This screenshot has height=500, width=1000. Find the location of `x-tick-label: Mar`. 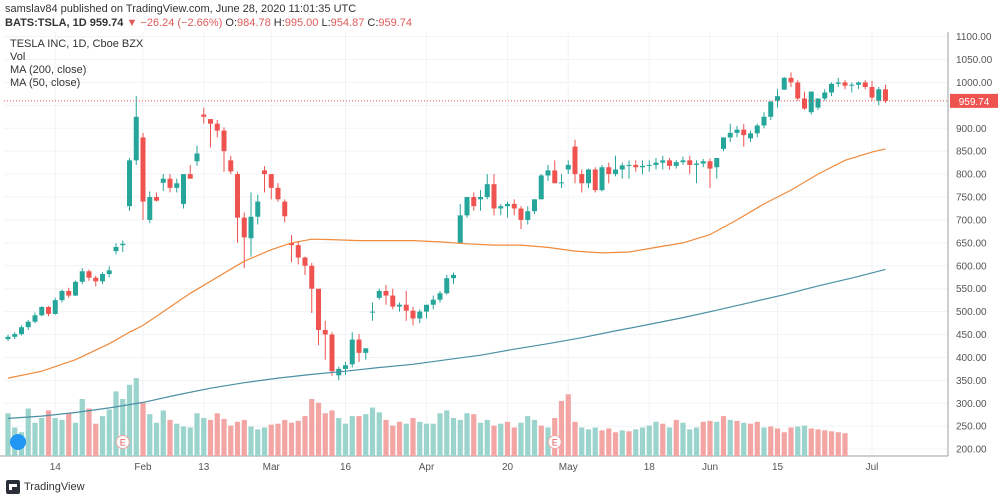

x-tick-label: Mar is located at coordinates (272, 467).